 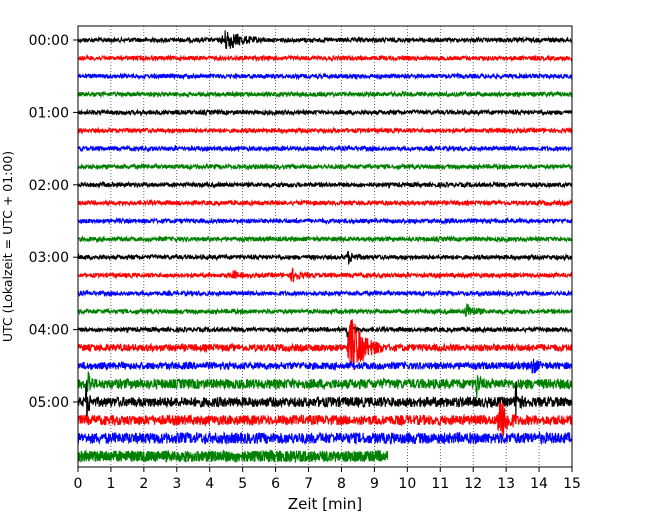 What do you see at coordinates (506, 484) in the screenshot?
I see `x-tick-label: 13` at bounding box center [506, 484].